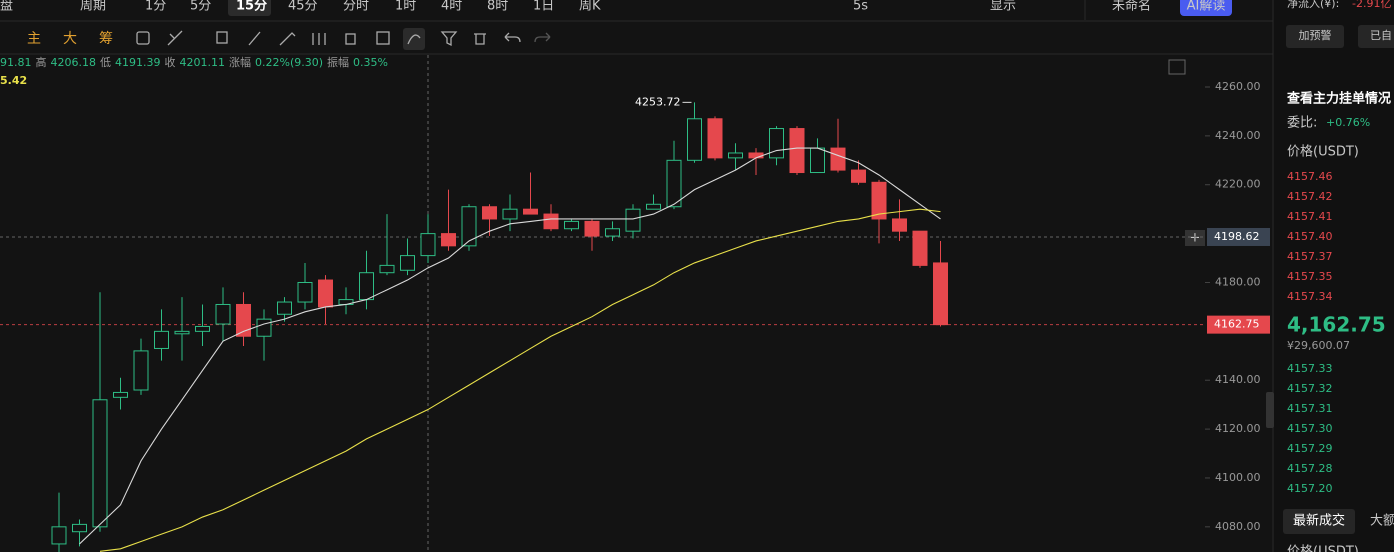  Describe the element at coordinates (1338, 99) in the screenshot. I see `panel-title: 查看主力挂单情况` at that location.